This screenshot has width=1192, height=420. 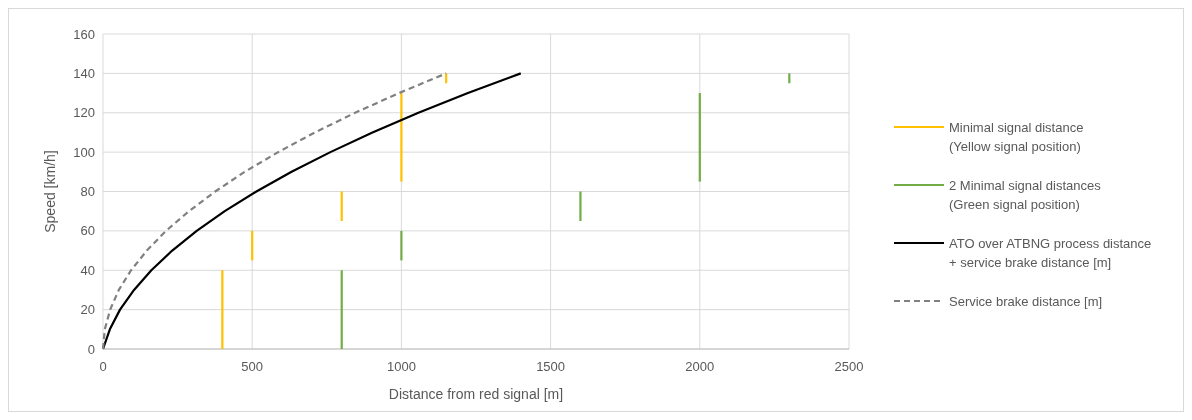 I want to click on x-tick-label: 1000, so click(x=401, y=366).